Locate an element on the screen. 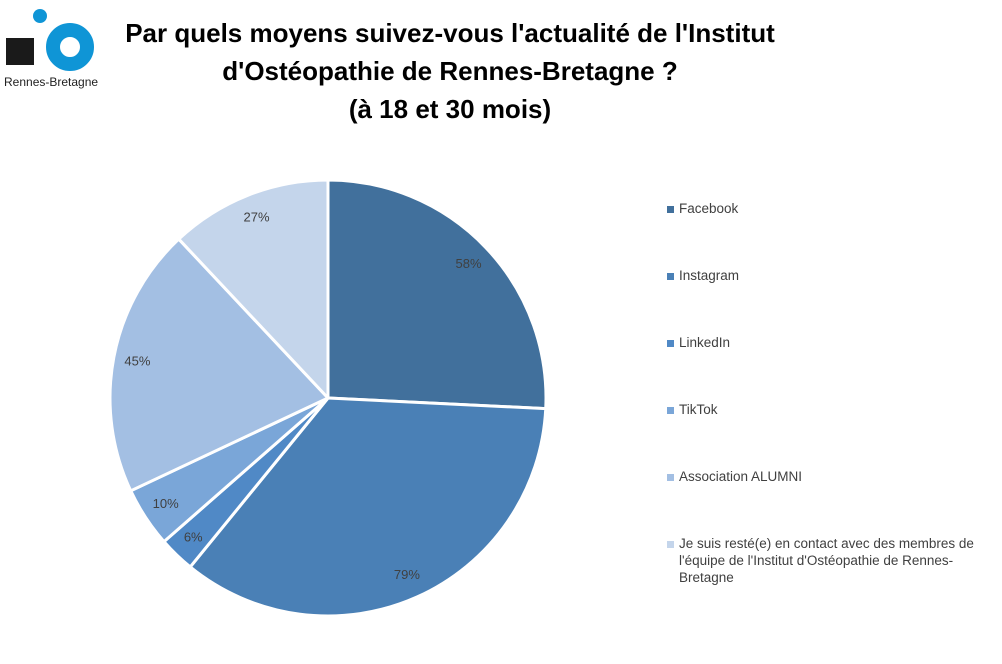  title-line: d'Ostéopathie de Rennes-Bretagne ? is located at coordinates (450, 71).